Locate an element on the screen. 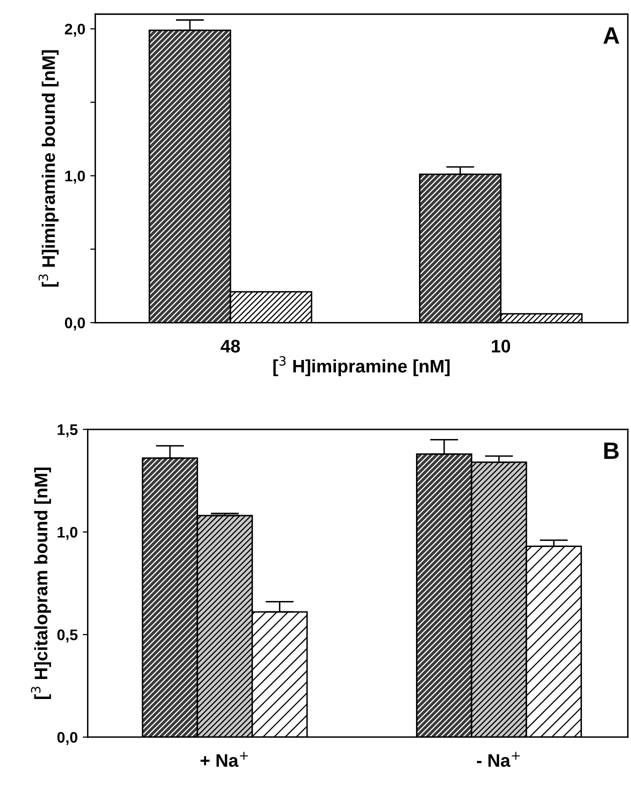 The width and height of the screenshot is (631, 785). chart-title: B is located at coordinates (611, 450).